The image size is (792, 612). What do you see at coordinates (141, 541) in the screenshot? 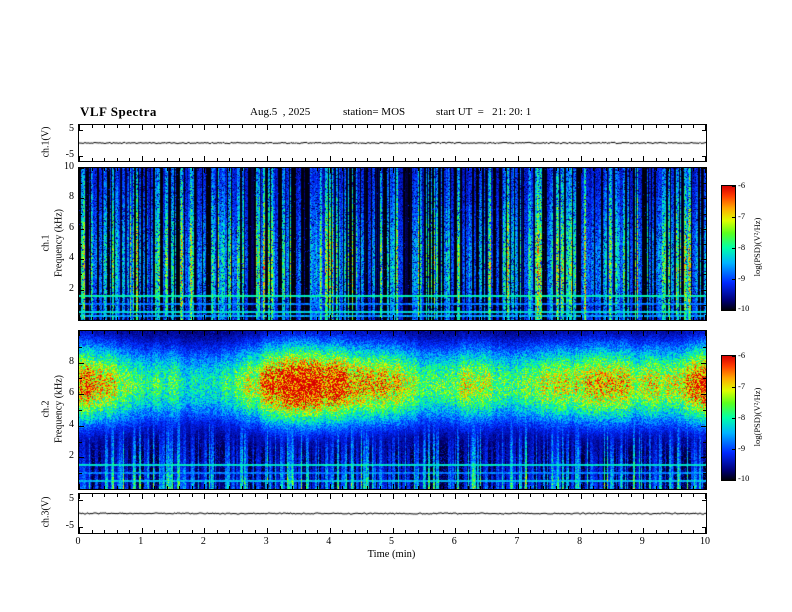
I see `tick-label: 1` at bounding box center [141, 541].